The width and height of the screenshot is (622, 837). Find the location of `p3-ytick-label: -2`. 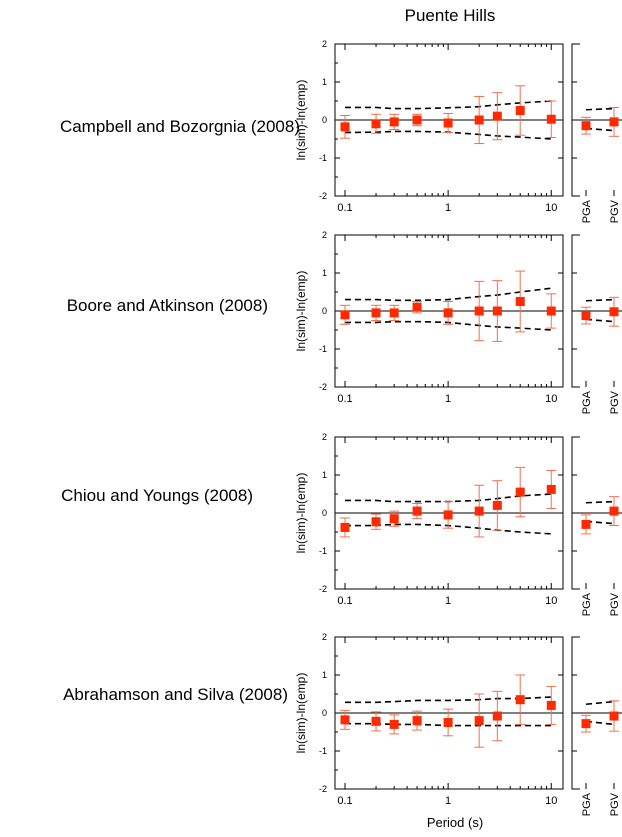

p3-ytick-label: -2 is located at coordinates (323, 789).